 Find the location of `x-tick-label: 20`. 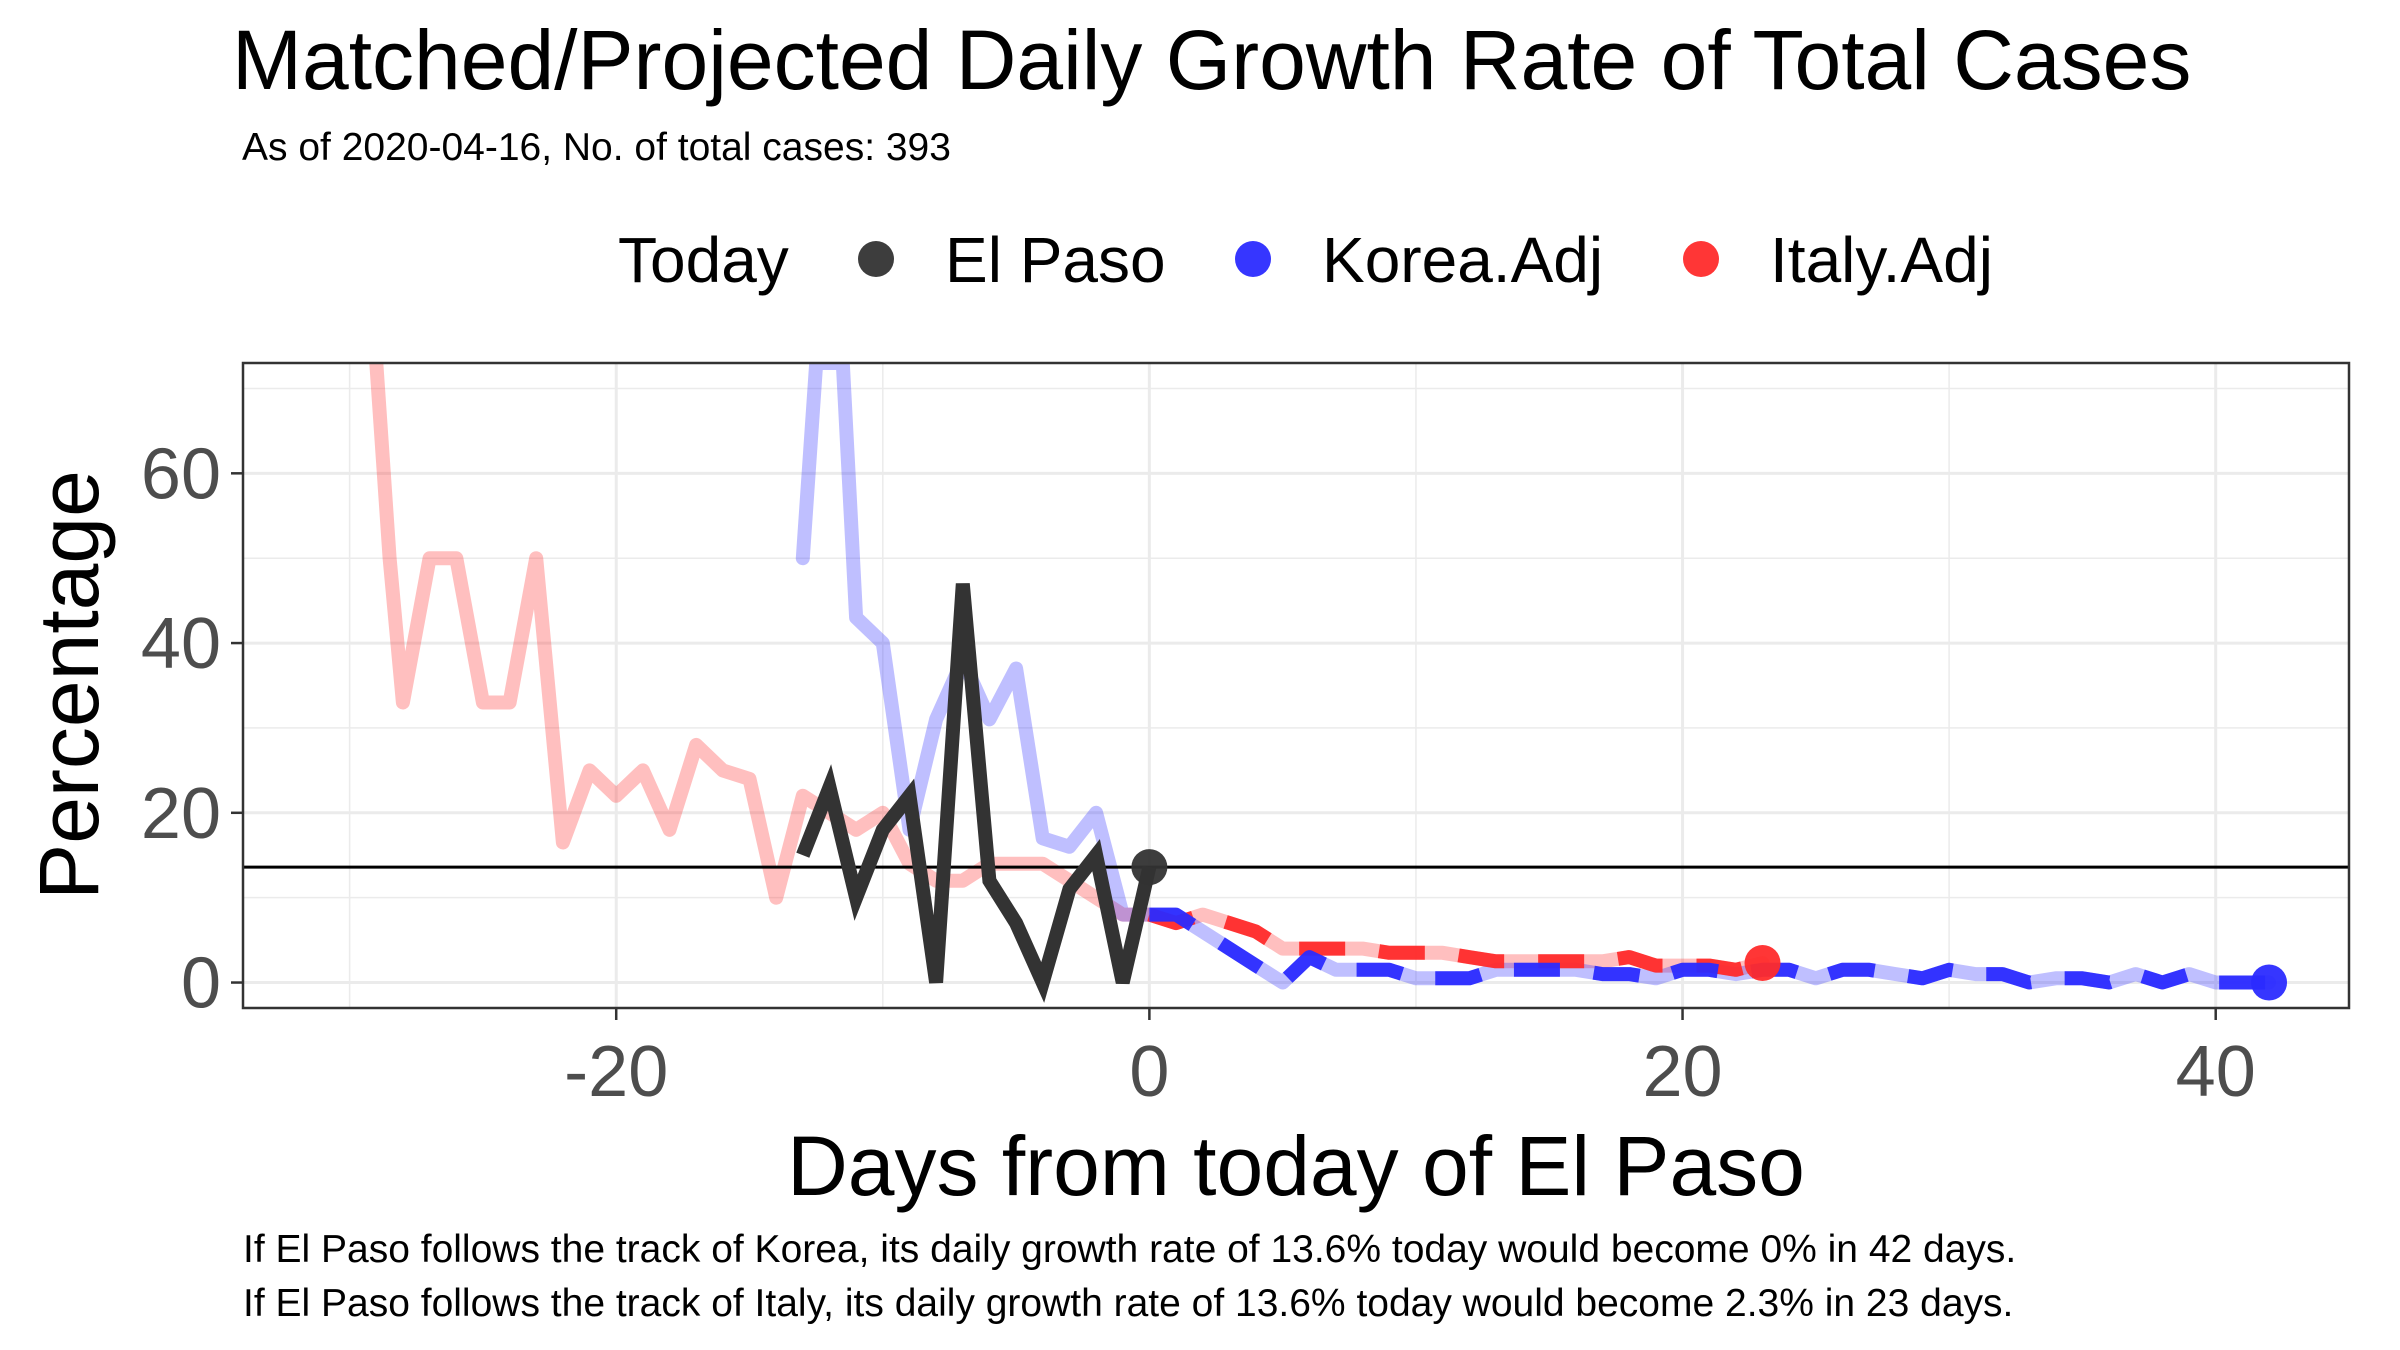

x-tick-label: 20 is located at coordinates (1682, 1072).